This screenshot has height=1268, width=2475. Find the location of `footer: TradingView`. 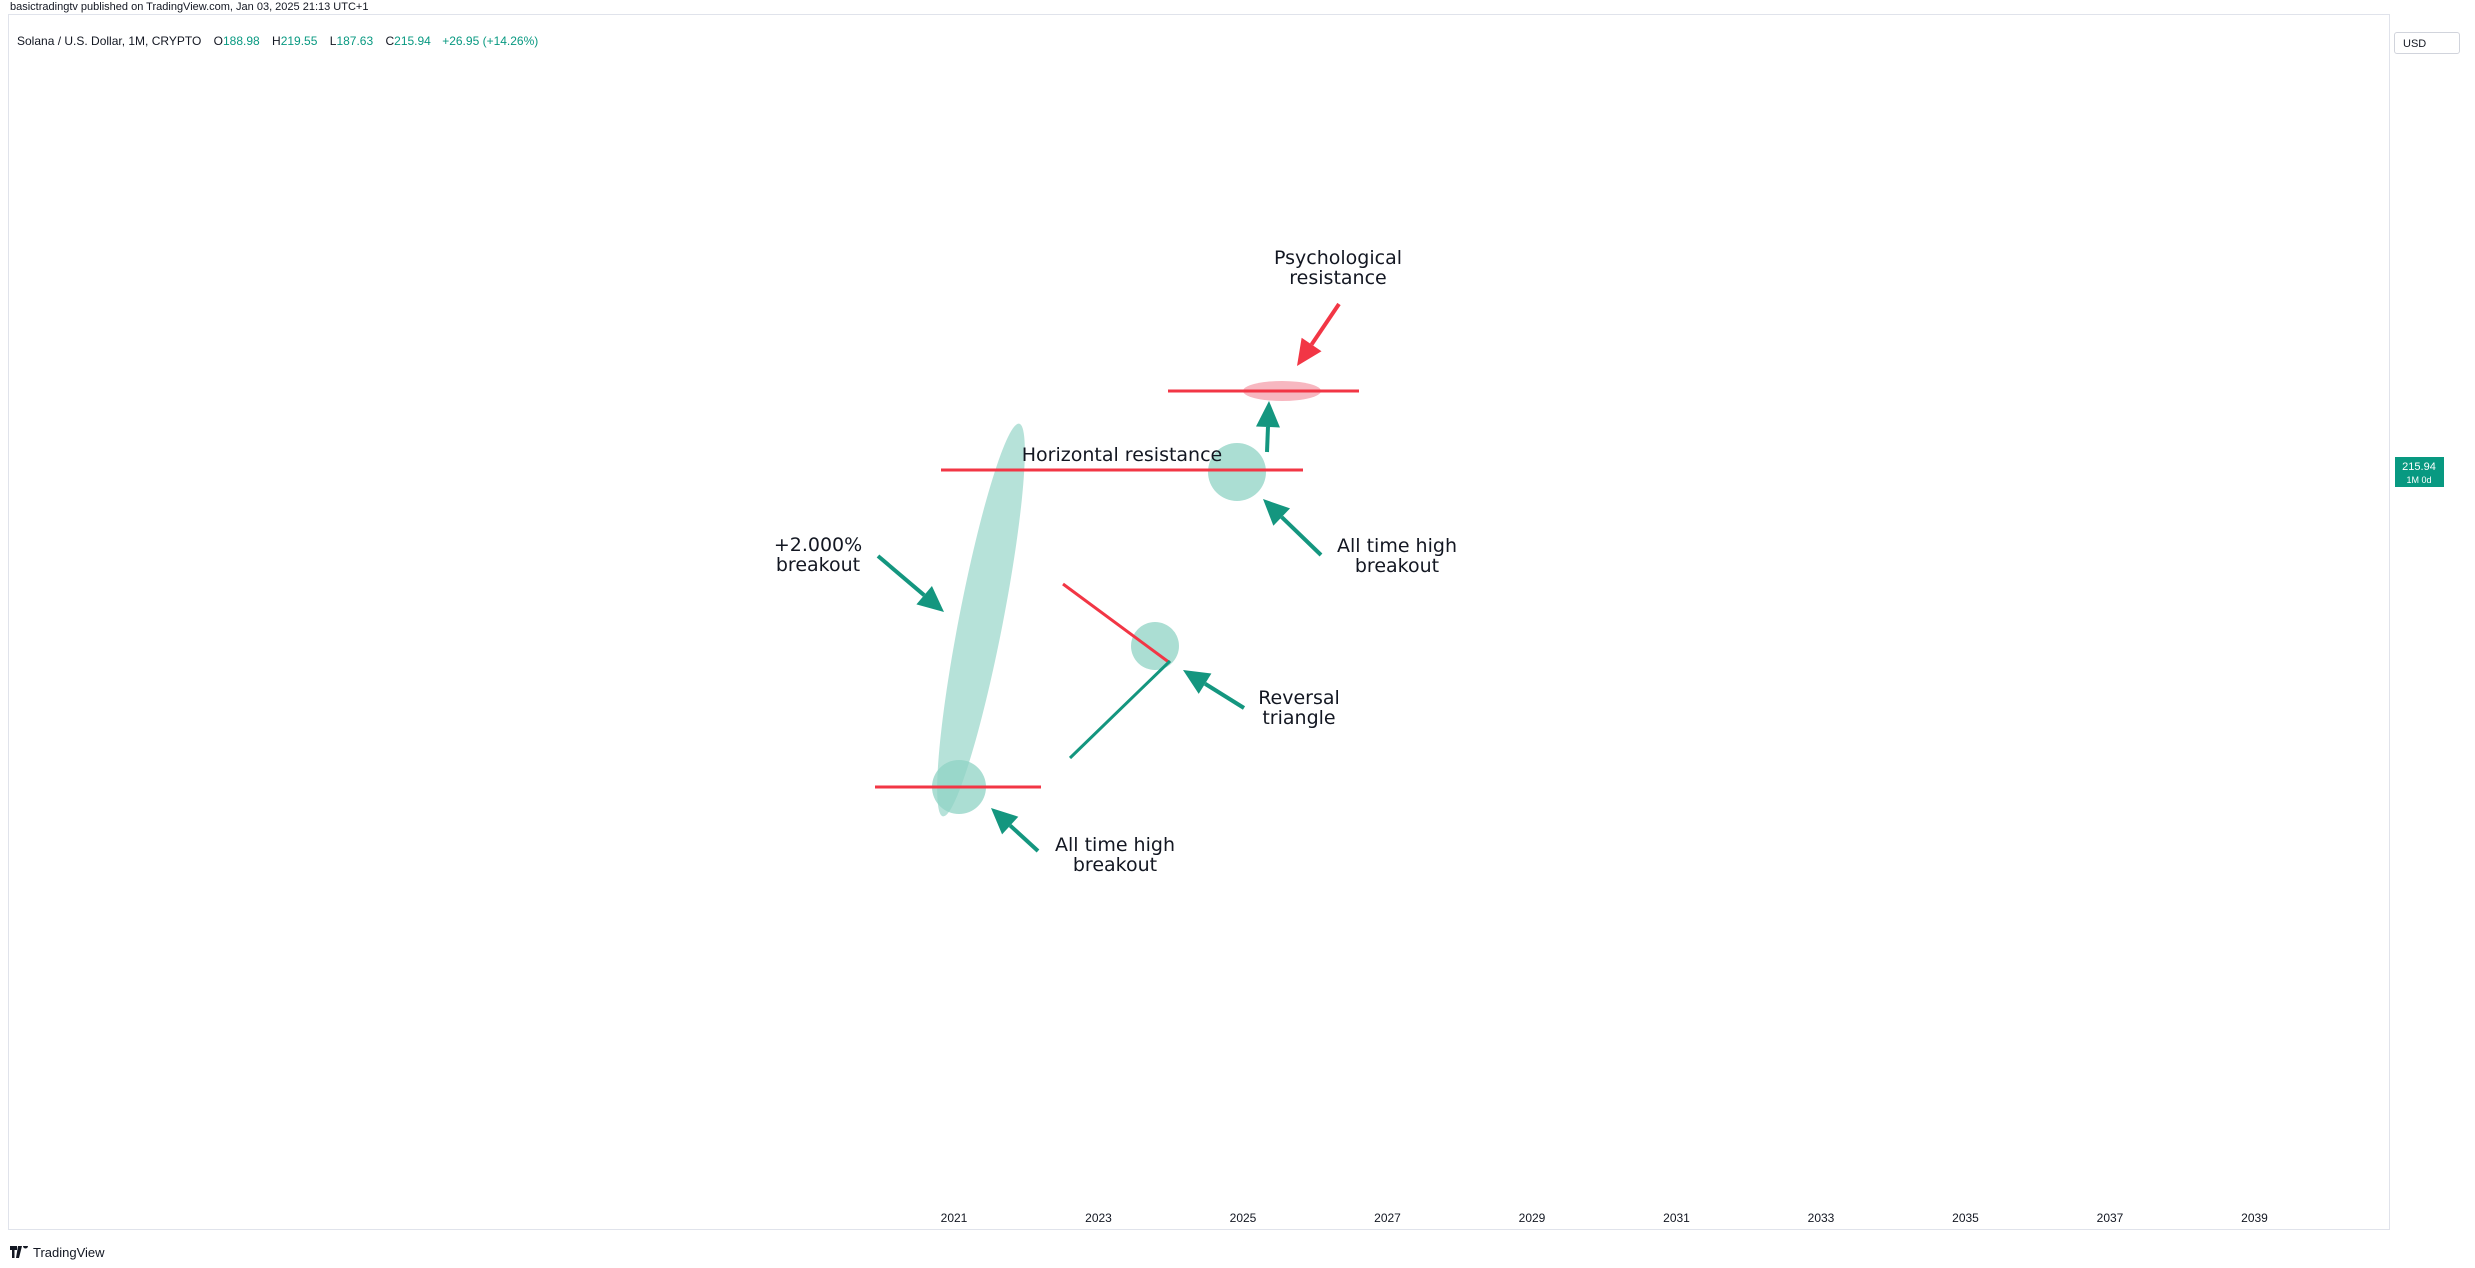

footer: TradingView is located at coordinates (57, 1252).